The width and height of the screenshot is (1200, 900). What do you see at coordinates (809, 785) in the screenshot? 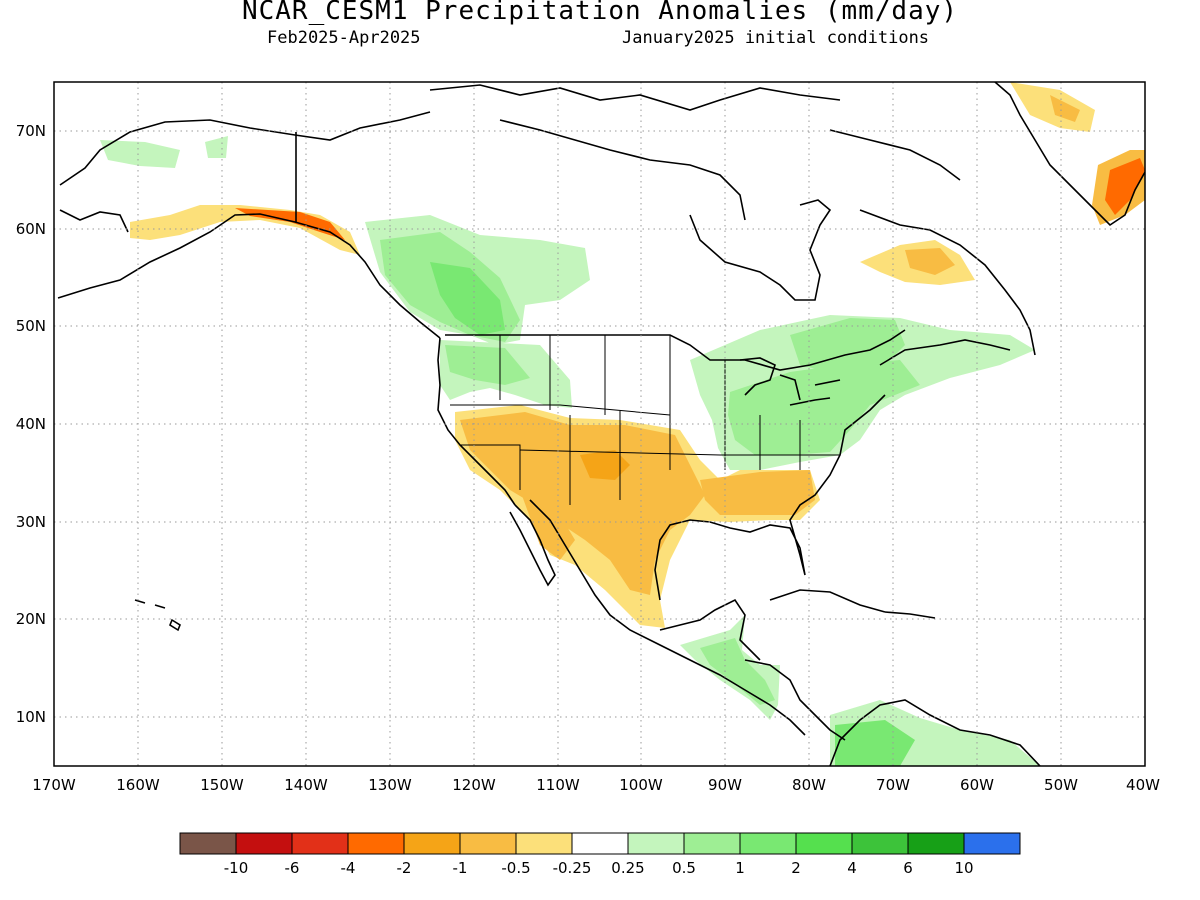
I see `lon-label: 80W` at bounding box center [809, 785].